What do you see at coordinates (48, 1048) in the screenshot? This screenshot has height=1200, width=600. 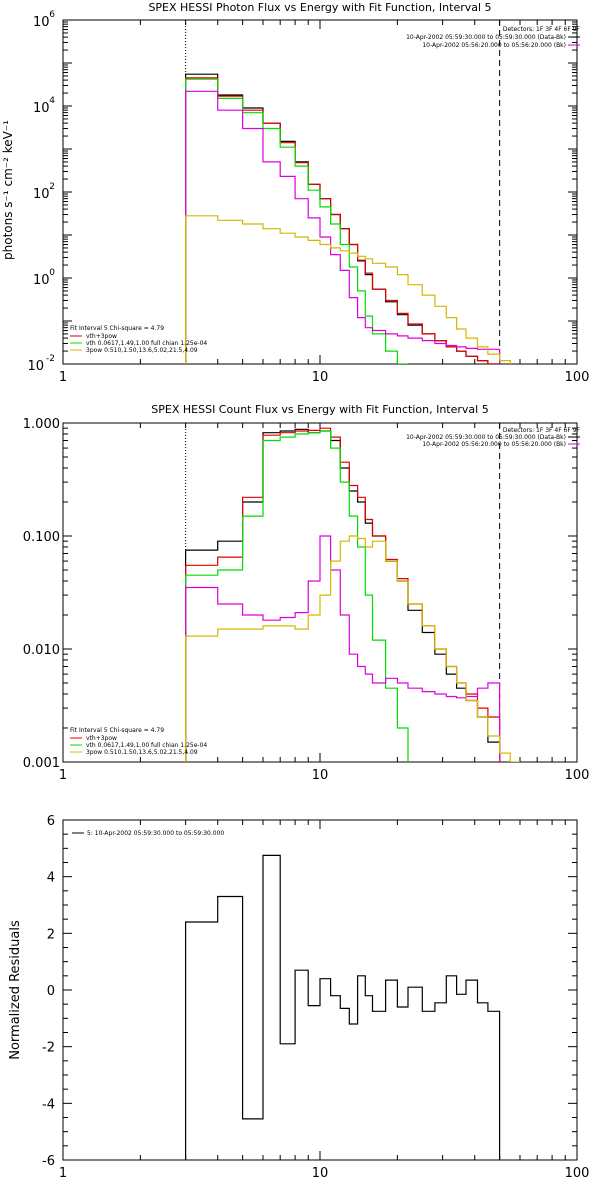 I see `y-tick-label: -2` at bounding box center [48, 1048].